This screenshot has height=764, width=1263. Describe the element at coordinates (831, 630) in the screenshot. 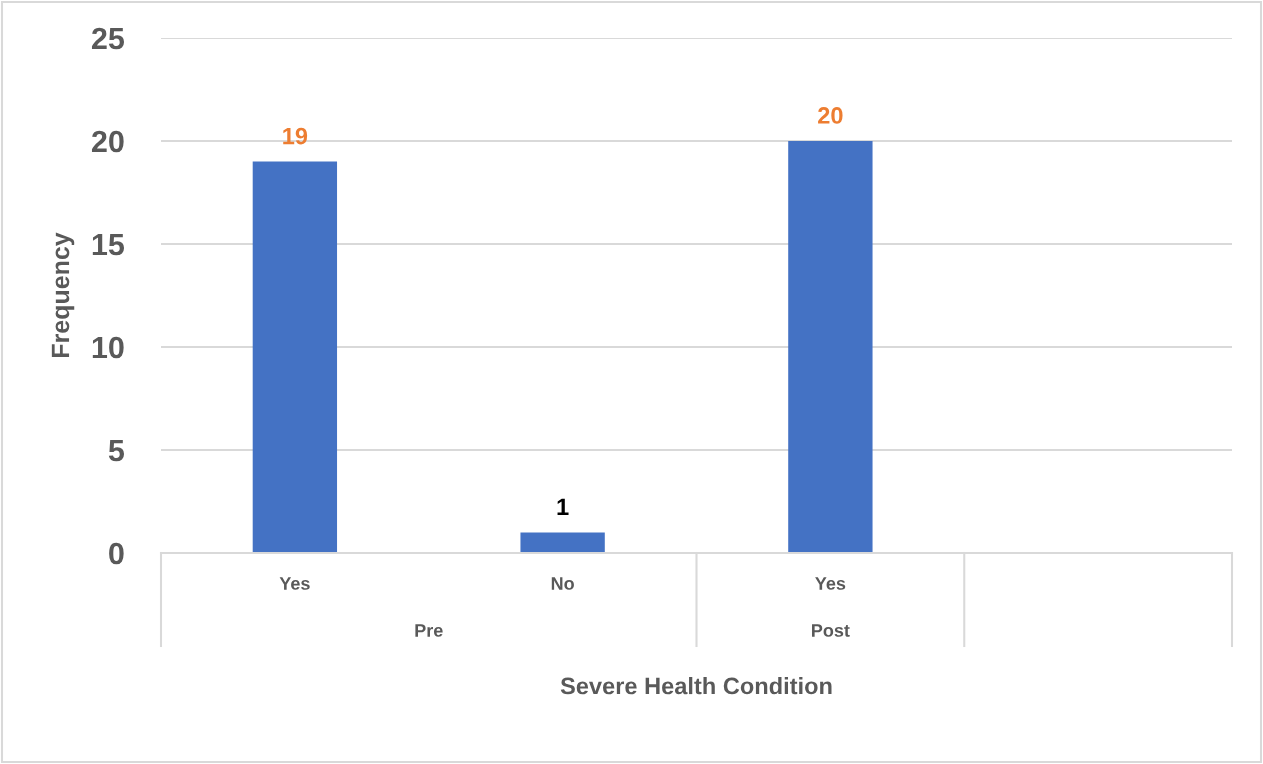

I see `text: Post` at that location.